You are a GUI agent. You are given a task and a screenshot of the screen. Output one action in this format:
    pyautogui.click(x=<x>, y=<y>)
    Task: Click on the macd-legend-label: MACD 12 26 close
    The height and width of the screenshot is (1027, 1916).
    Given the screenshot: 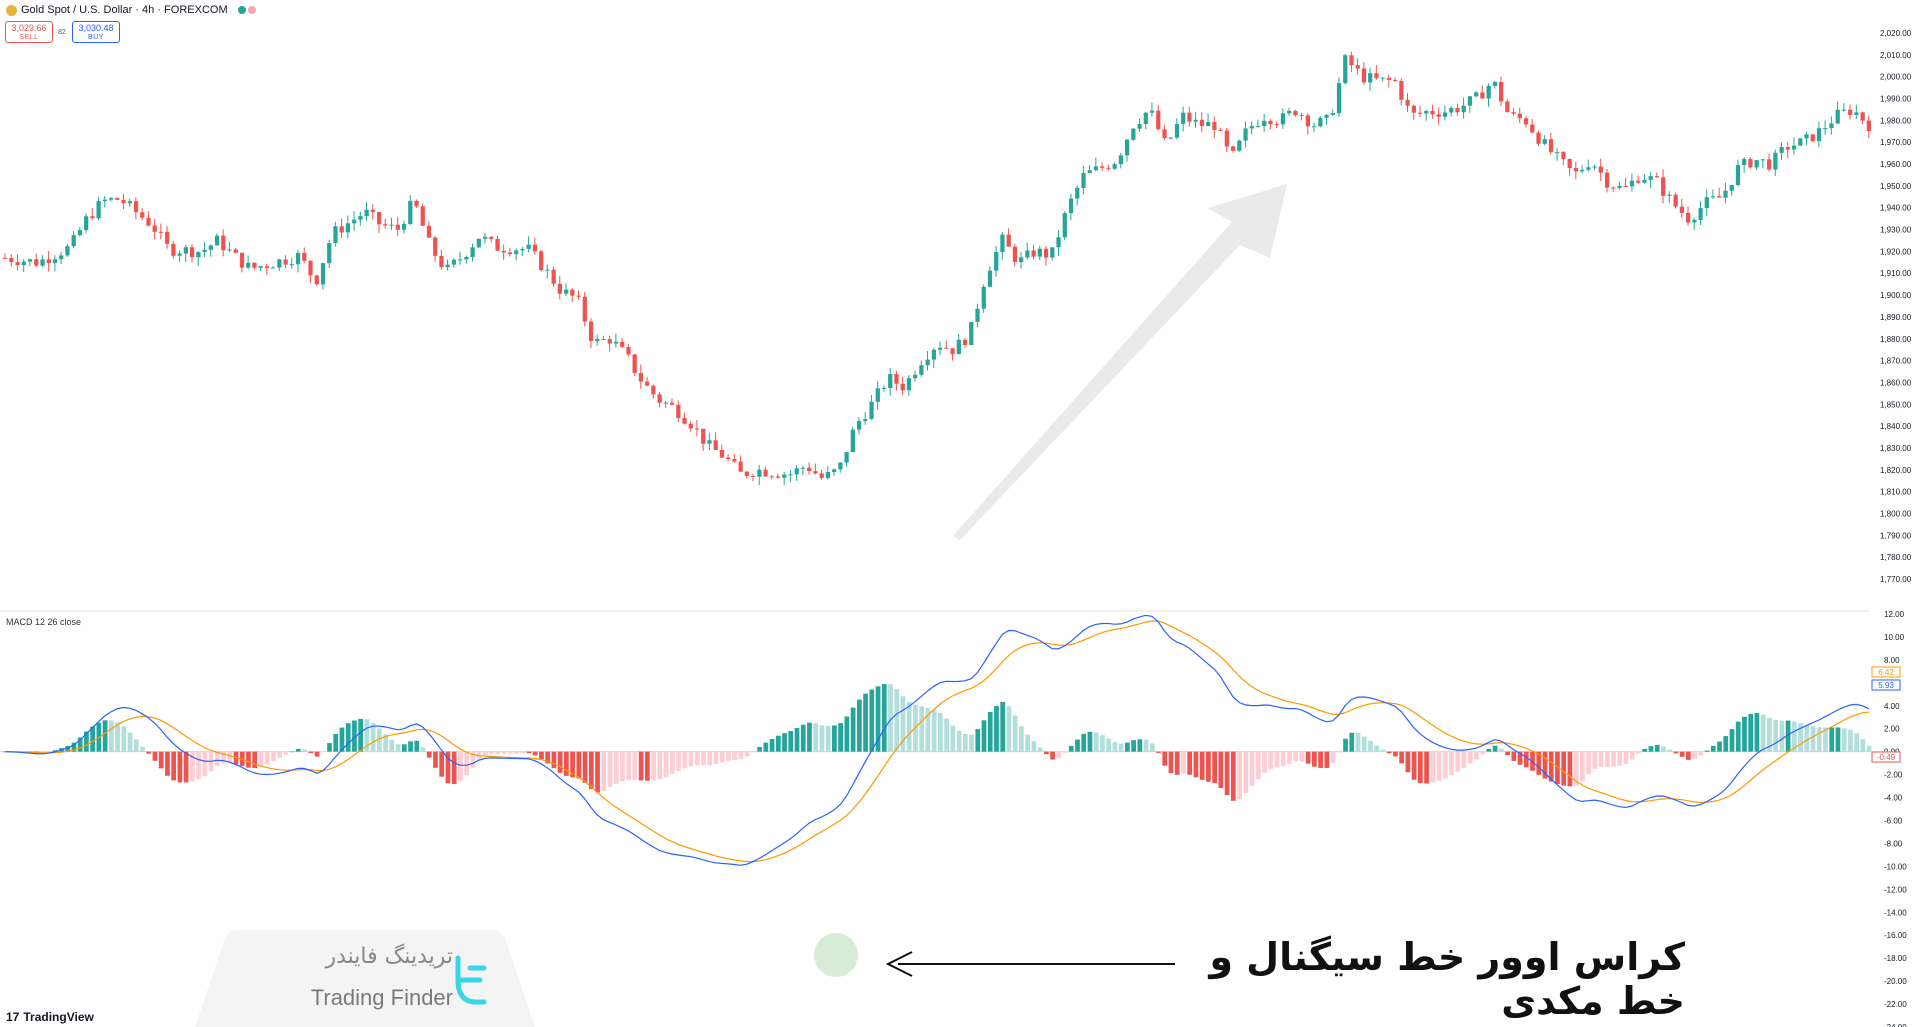 What is the action you would take?
    pyautogui.click(x=44, y=622)
    